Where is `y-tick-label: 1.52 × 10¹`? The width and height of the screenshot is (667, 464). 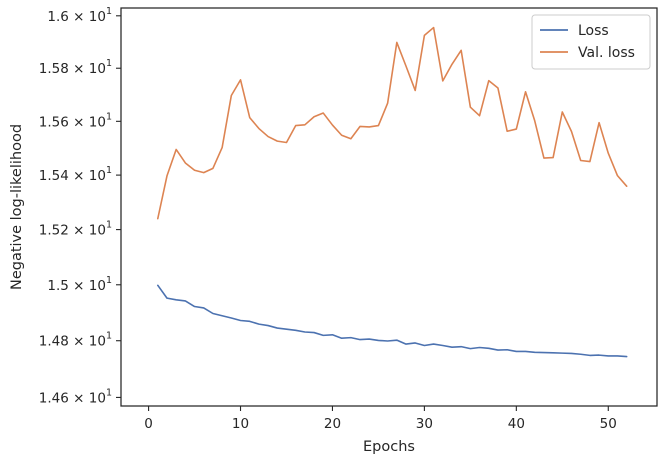 y-tick-label: 1.52 × 10¹ is located at coordinates (75, 229).